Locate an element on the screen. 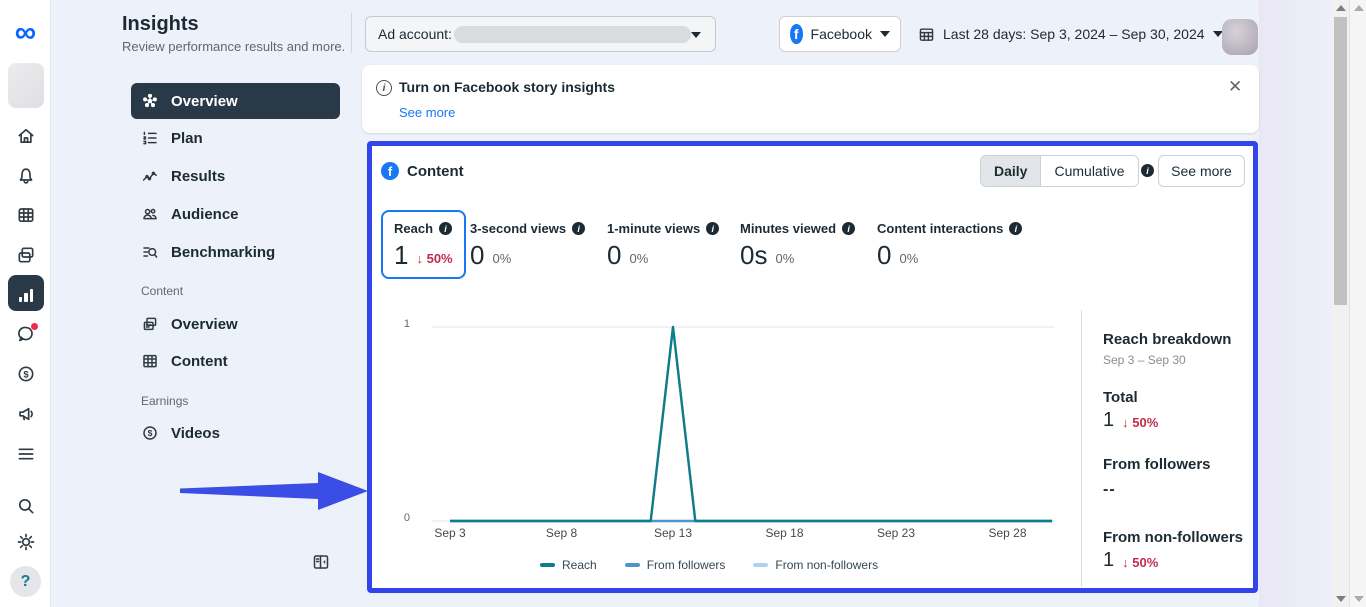 The image size is (1366, 607). sidebar-item-content: Content is located at coordinates (235, 361).